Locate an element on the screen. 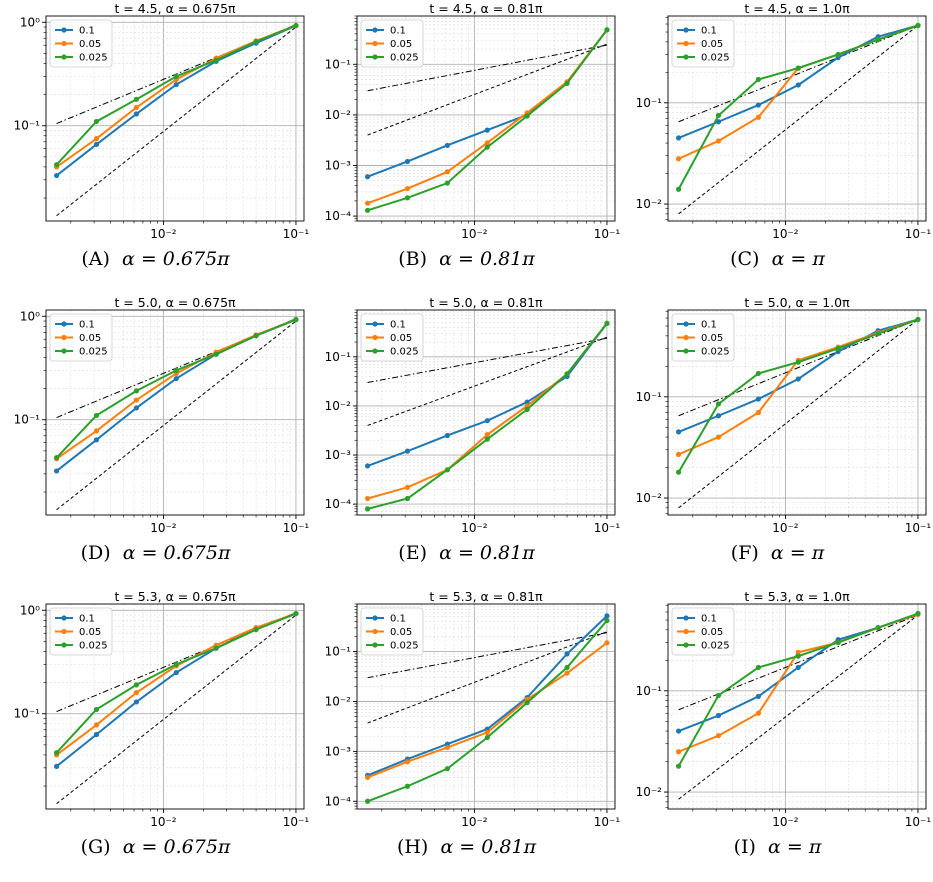 This screenshot has height=882, width=933. caption: (G) α = 0.675π is located at coordinates (155, 847).